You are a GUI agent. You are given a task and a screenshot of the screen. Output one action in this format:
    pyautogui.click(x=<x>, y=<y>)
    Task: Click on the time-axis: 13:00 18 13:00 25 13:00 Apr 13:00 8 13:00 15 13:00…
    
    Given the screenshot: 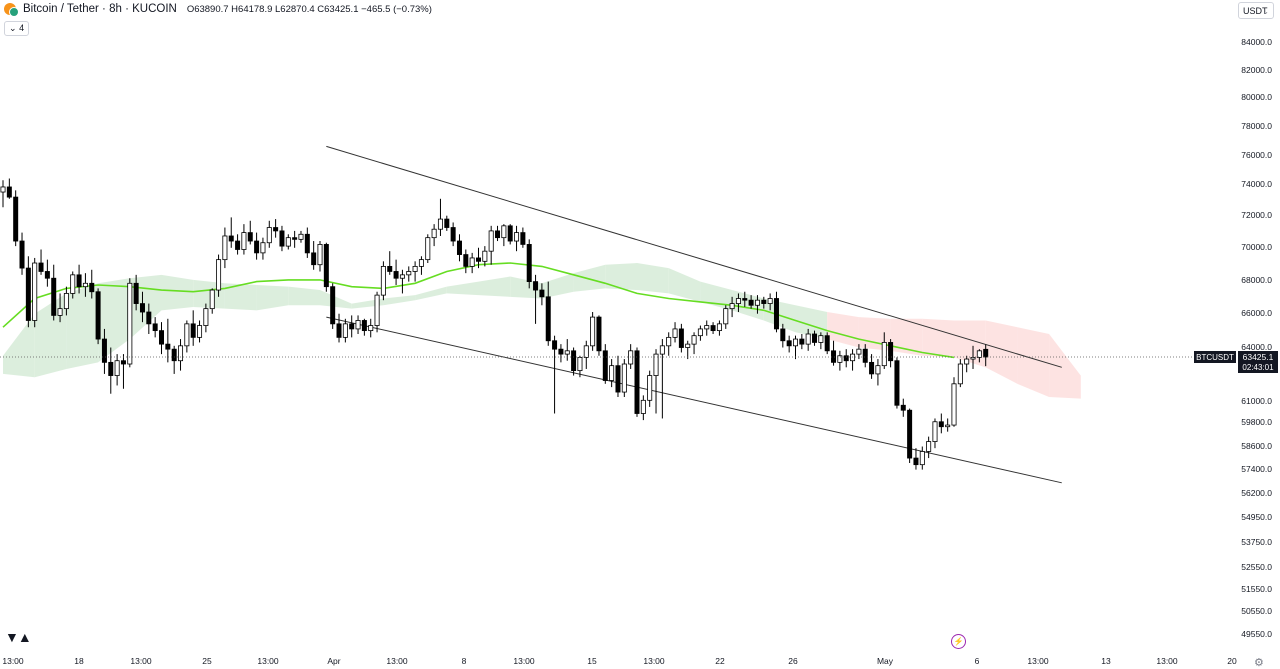 What is the action you would take?
    pyautogui.click(x=619, y=661)
    